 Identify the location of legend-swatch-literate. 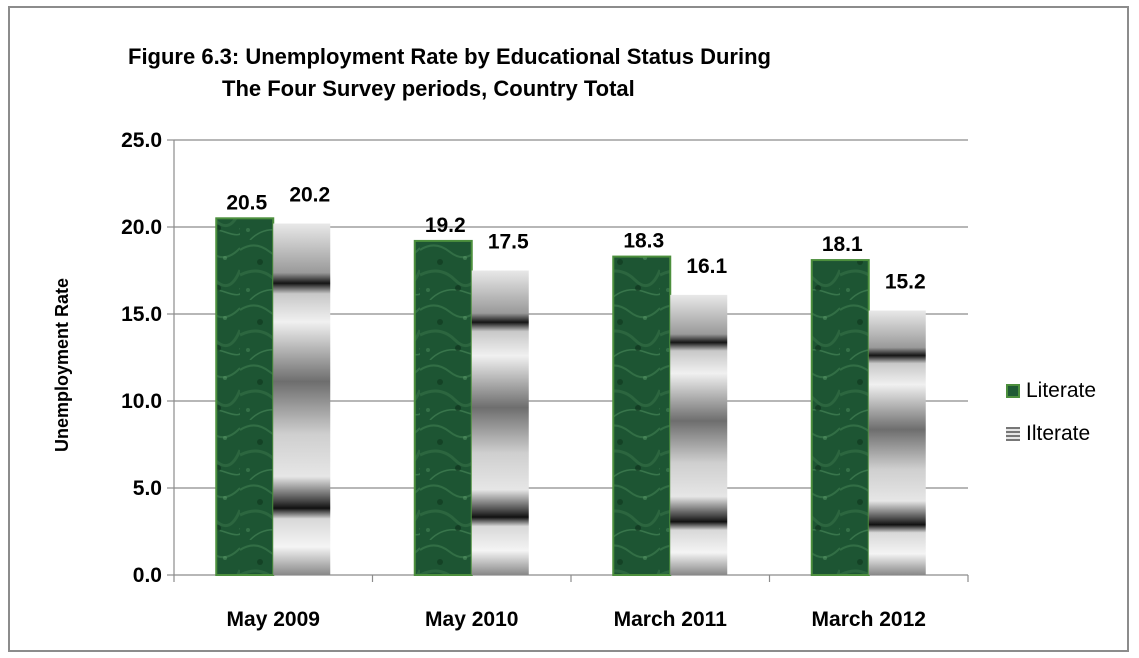
(1013, 391).